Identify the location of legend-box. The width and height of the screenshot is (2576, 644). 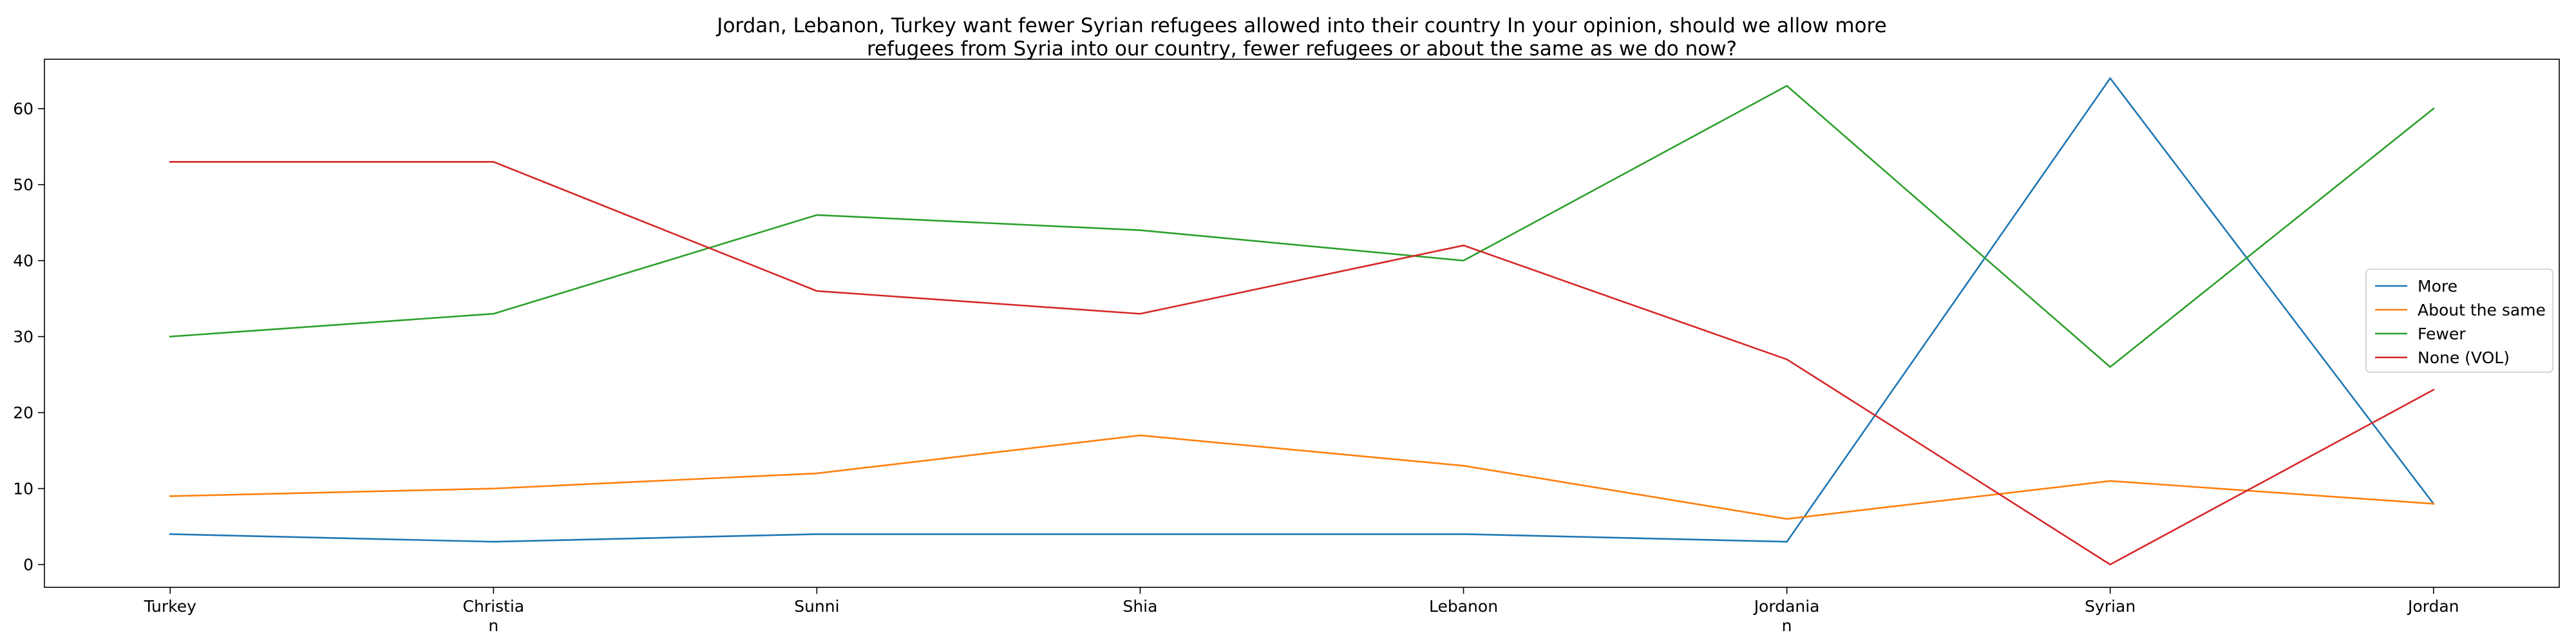
(2459, 321).